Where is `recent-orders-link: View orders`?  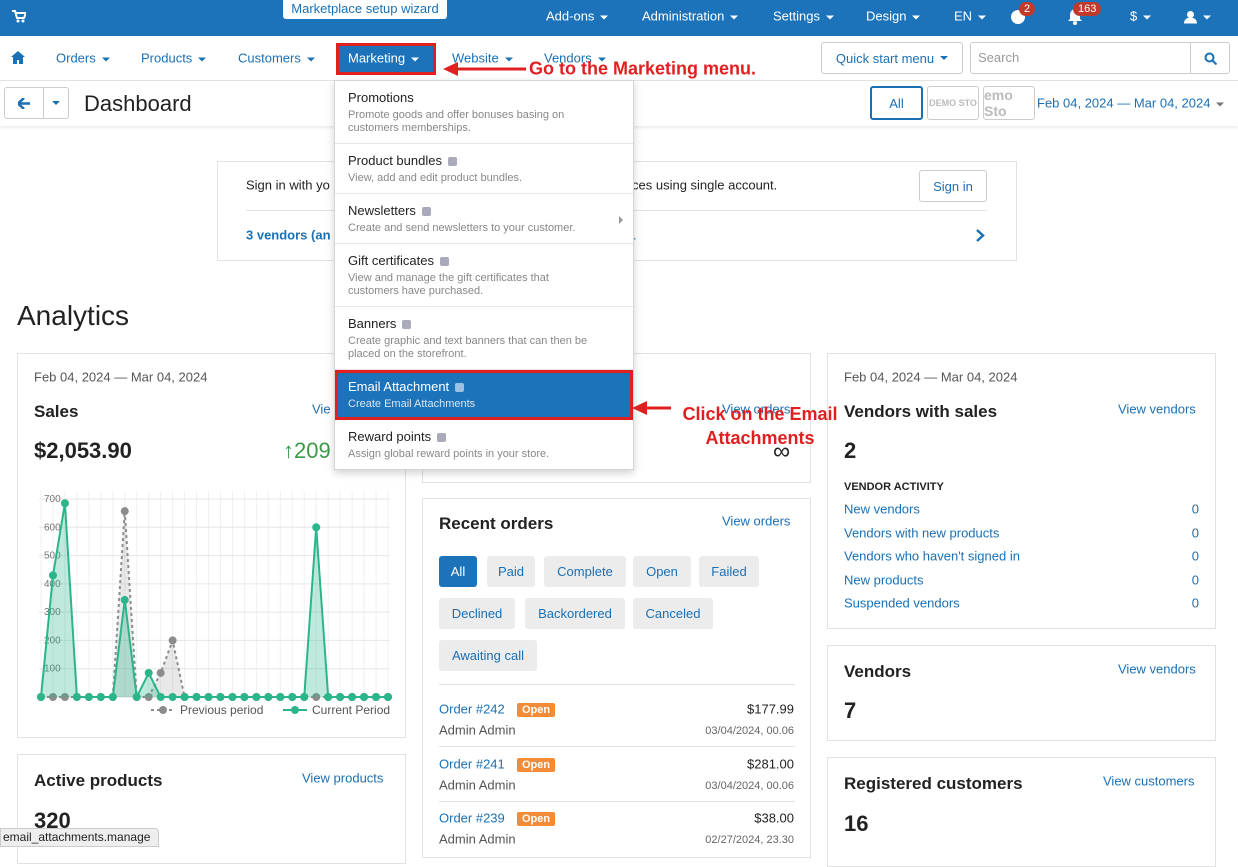 recent-orders-link: View orders is located at coordinates (756, 521).